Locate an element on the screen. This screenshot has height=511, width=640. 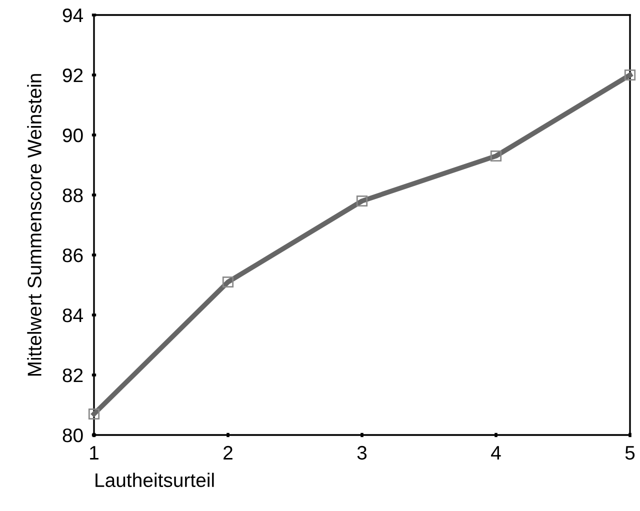
x-tick-label: 4 is located at coordinates (496, 453).